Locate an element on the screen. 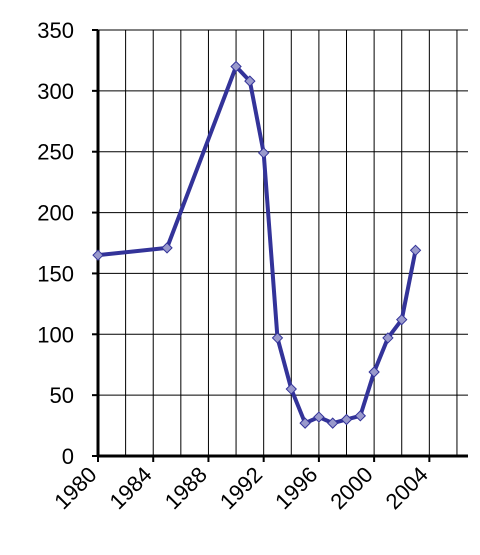  y-tick-label: 200 is located at coordinates (55, 213).